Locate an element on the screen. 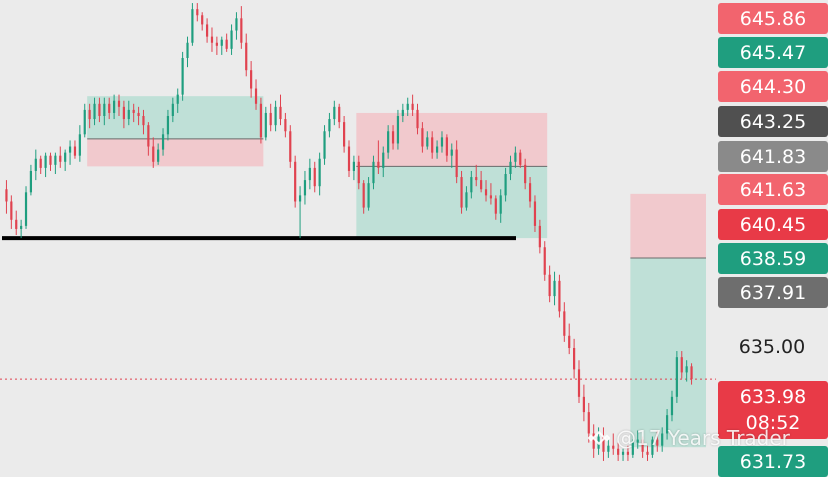 This screenshot has width=828, height=477. price-label-value: 640.45 is located at coordinates (773, 224).